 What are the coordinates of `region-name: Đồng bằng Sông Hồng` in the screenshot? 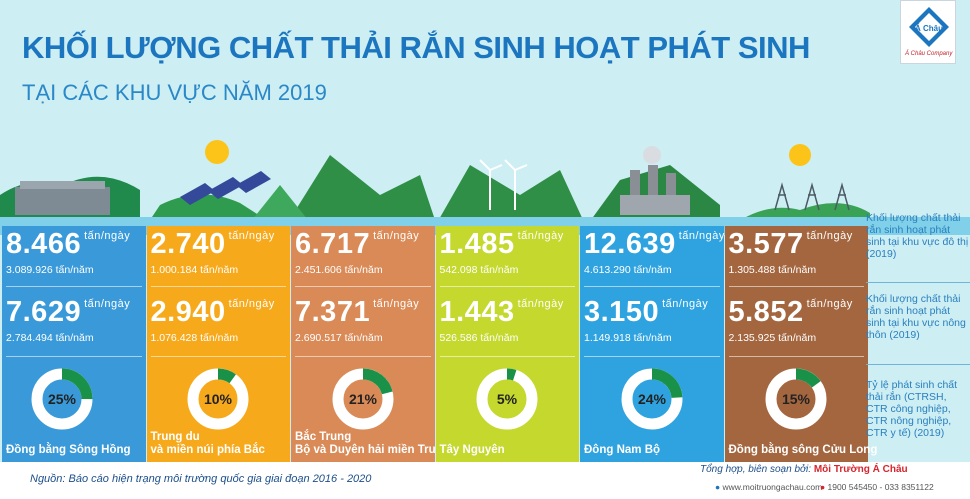 It's located at (68, 450).